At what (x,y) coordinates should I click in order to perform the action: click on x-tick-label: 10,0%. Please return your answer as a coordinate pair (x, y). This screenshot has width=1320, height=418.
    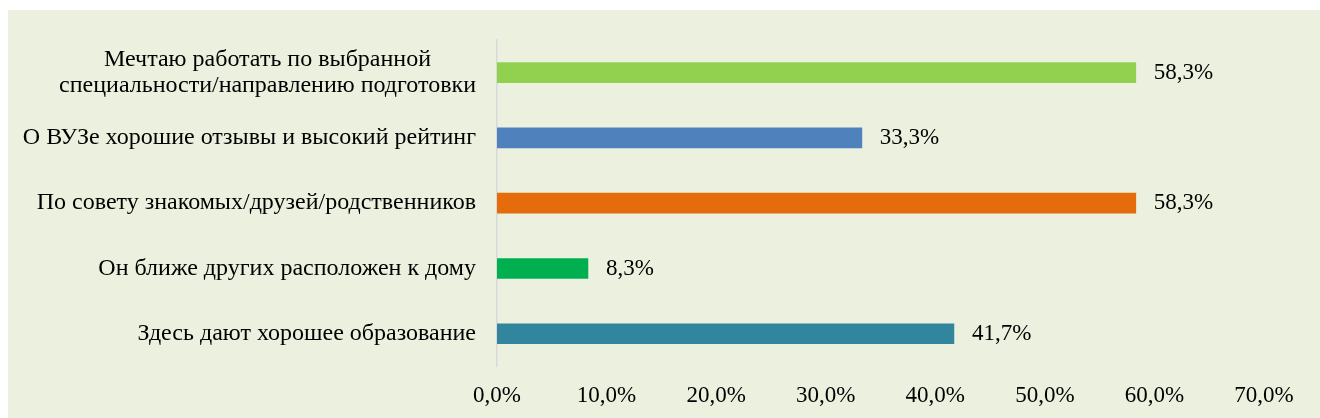
    Looking at the image, I should click on (606, 395).